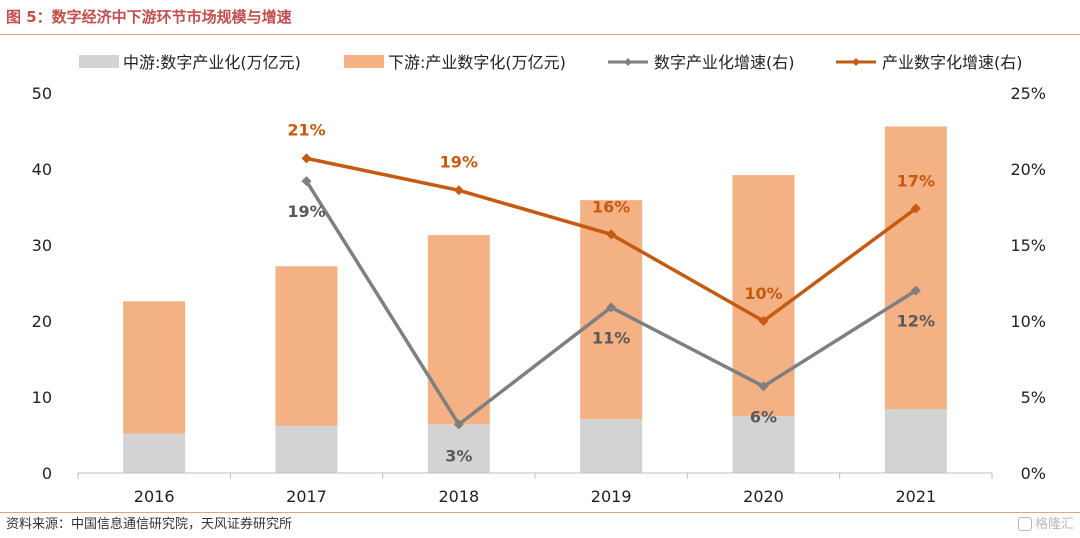 The width and height of the screenshot is (1080, 538). What do you see at coordinates (42, 245) in the screenshot?
I see `y-left-tick-label: 30` at bounding box center [42, 245].